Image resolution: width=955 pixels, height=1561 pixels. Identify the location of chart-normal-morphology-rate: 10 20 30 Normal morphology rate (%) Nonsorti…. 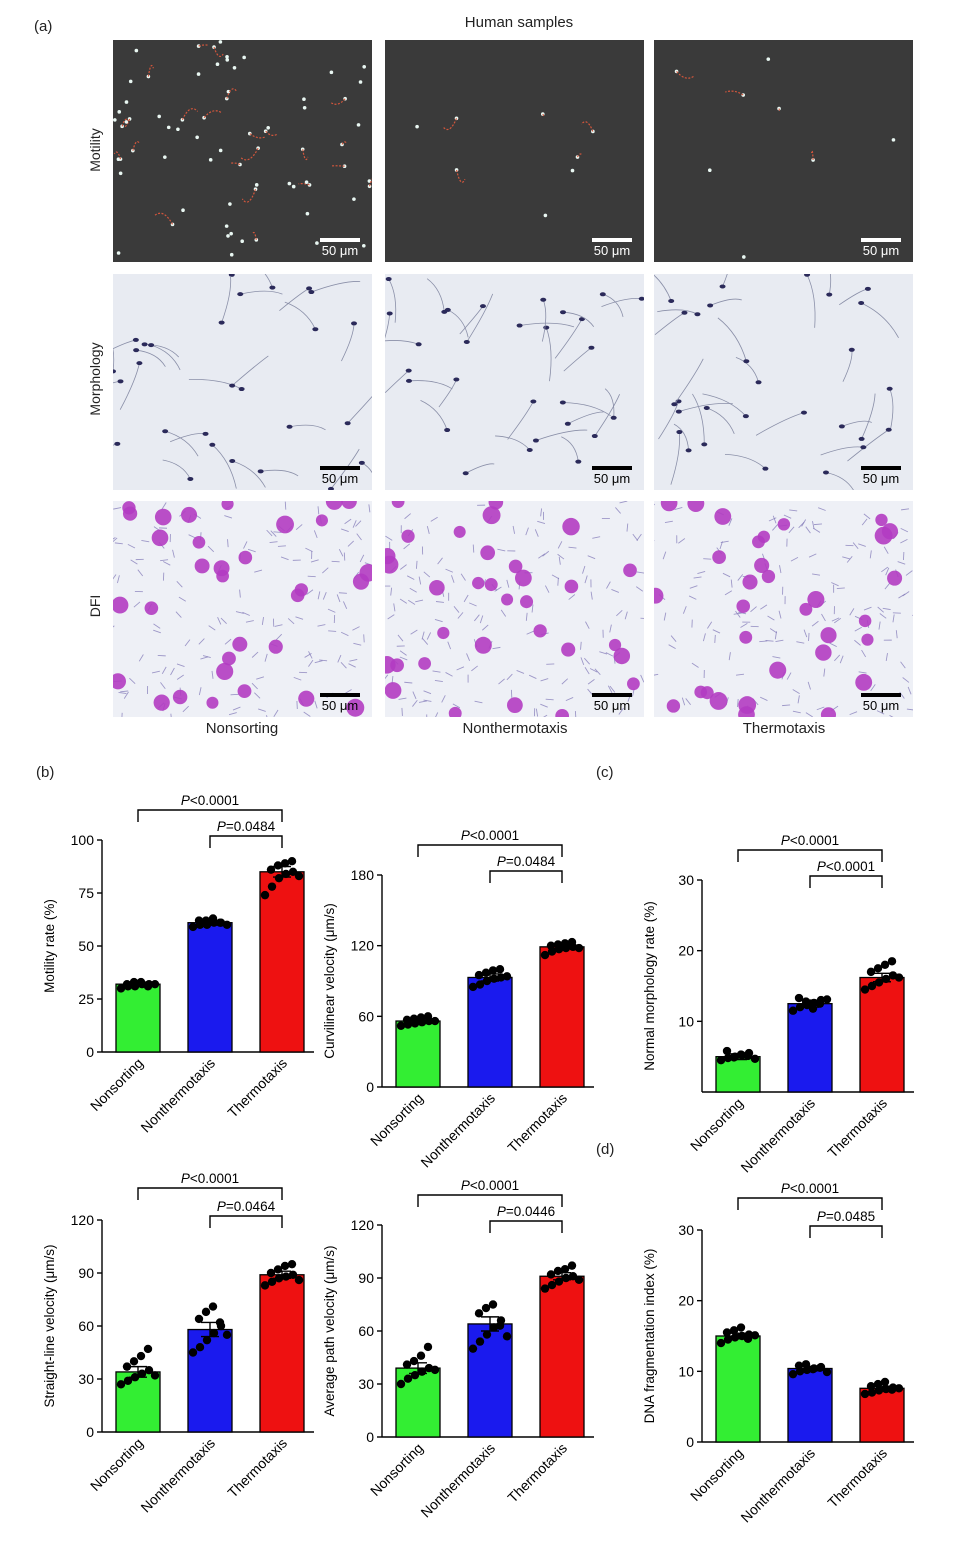
(777, 1006).